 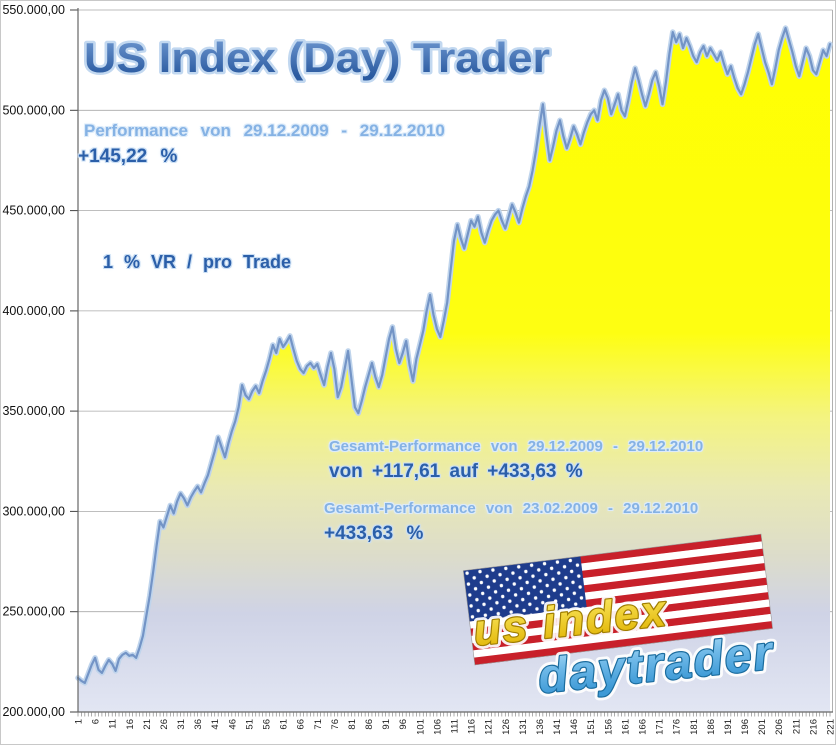 What do you see at coordinates (762, 727) in the screenshot?
I see `x-tick-label: 201` at bounding box center [762, 727].